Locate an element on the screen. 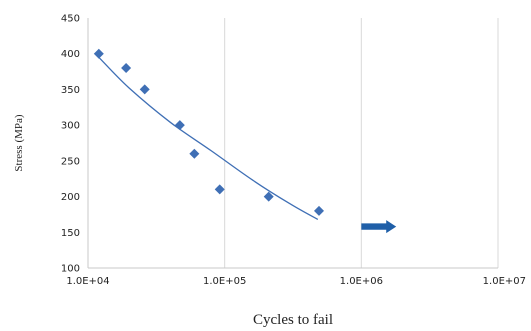  x-axis-title: Cycles to fail is located at coordinates (293, 320).